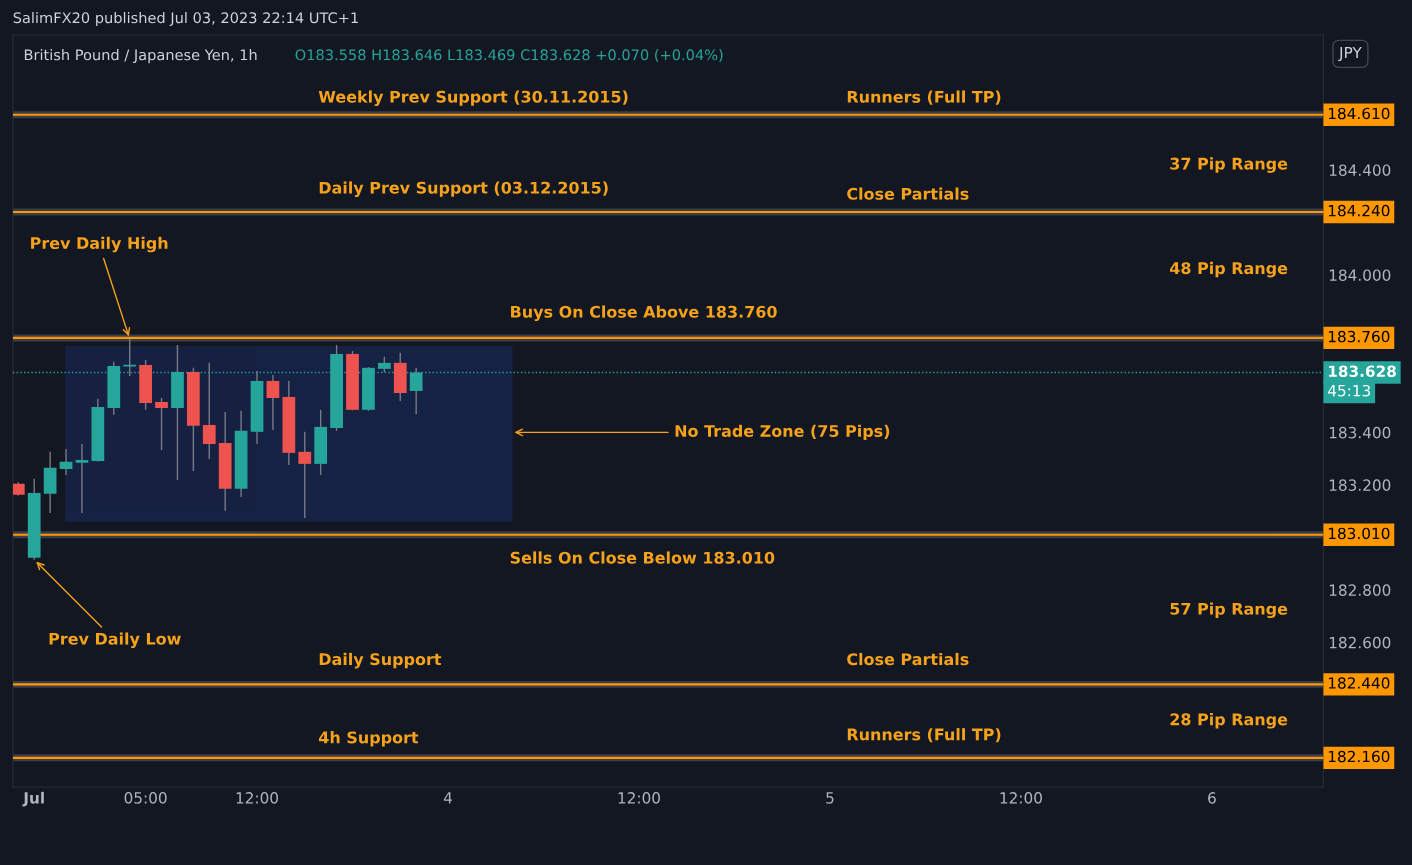  Describe the element at coordinates (644, 313) in the screenshot. I see `annotation: Buys On Close Above 183.760` at that location.